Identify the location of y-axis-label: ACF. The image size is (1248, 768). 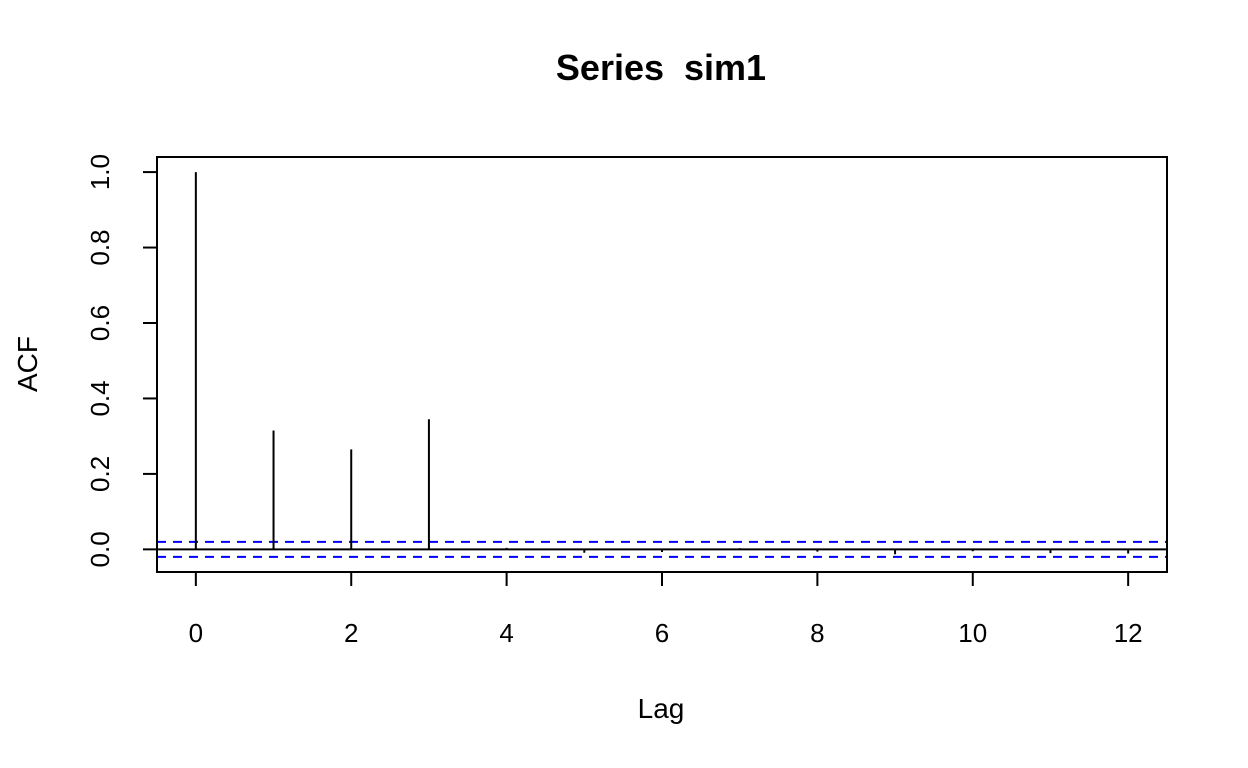
(27, 364).